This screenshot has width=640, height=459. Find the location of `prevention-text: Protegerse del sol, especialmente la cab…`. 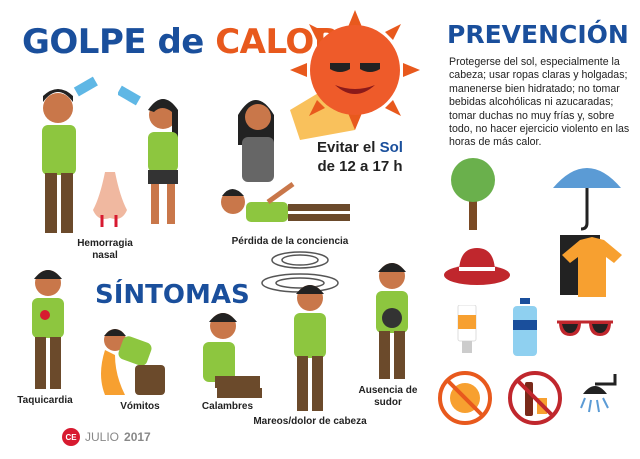

prevention-text: Protegerse del sol, especialmente la cab… is located at coordinates (539, 102).